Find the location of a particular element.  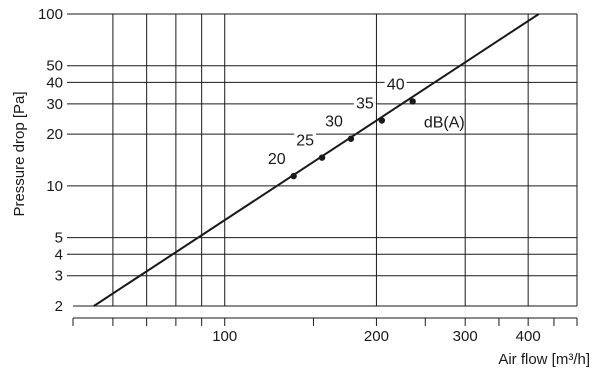

point-label-30: 30 is located at coordinates (334, 122).